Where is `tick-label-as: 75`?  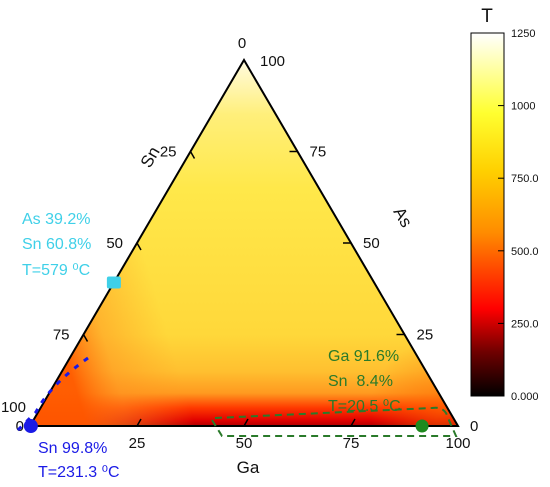
tick-label-as: 75 is located at coordinates (318, 152).